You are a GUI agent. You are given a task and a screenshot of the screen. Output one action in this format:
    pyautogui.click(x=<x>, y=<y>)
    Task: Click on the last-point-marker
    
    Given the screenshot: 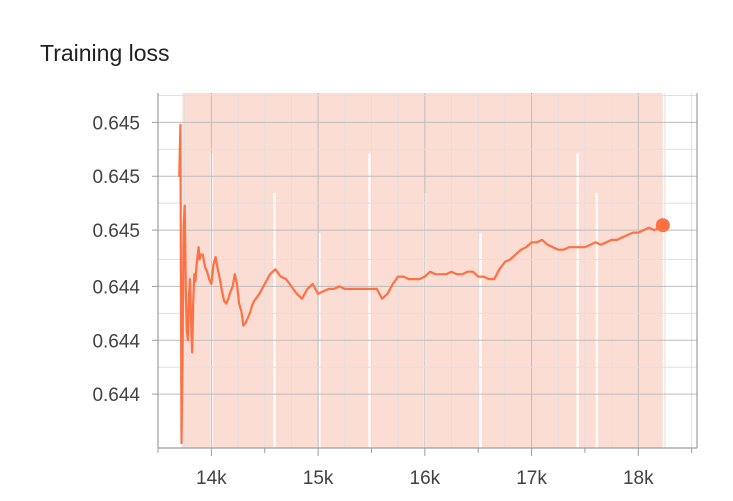 What is the action you would take?
    pyautogui.click(x=662, y=225)
    